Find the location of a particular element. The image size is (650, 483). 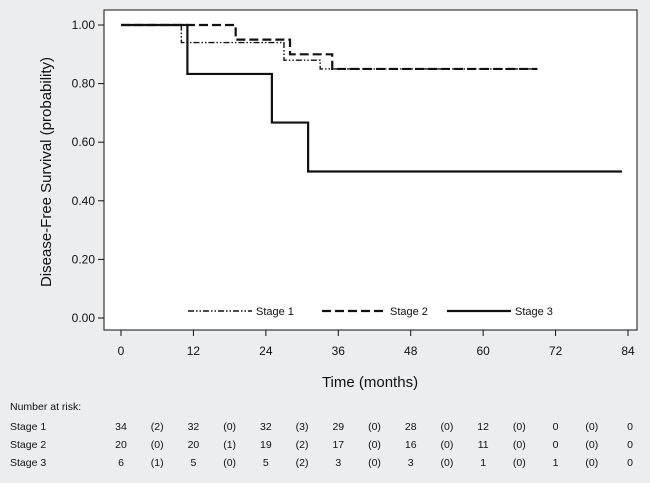

y-tick-label: 0.40 is located at coordinates (84, 201).